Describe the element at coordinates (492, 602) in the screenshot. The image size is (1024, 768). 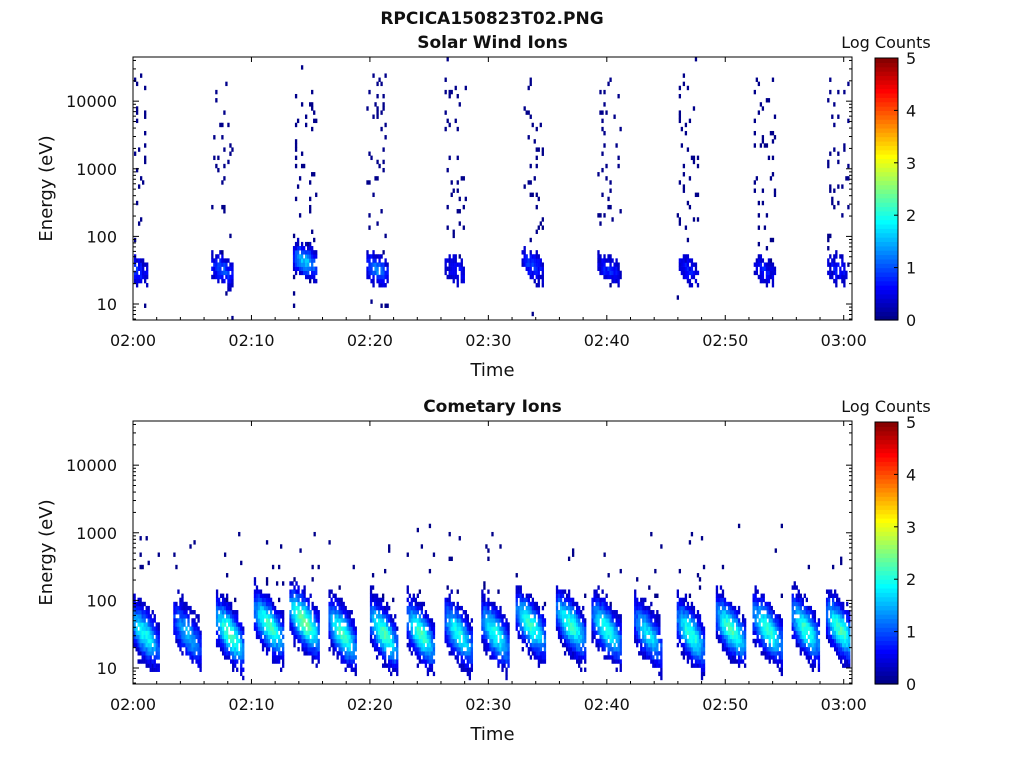
I see `spectrogram-cells` at that location.